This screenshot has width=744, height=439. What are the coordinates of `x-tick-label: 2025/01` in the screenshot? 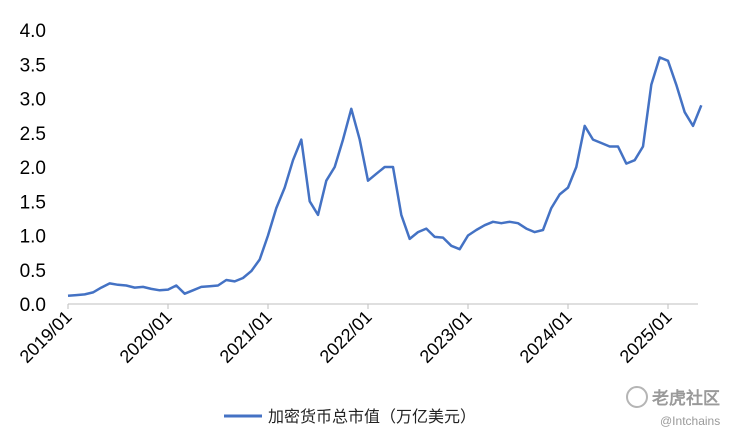 It's located at (646, 337).